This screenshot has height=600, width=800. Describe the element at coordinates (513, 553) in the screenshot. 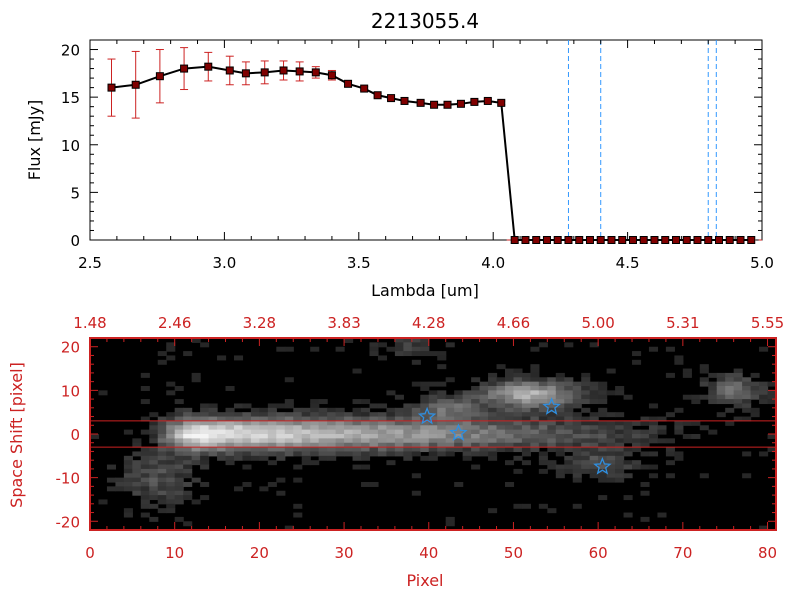

I see `pixel-tick-label: 50` at that location.